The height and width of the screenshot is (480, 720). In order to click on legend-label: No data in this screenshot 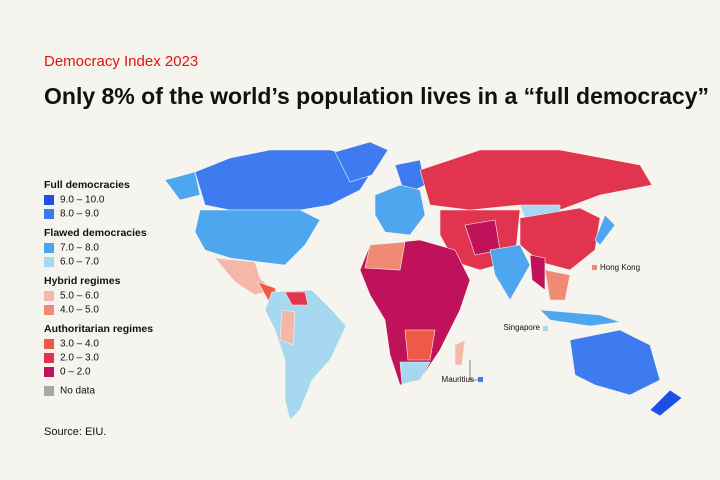, I will do `click(77, 391)`.